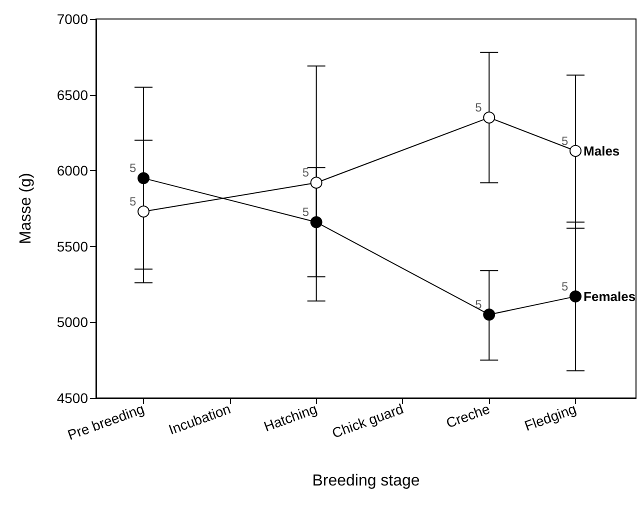  I want to click on y-tick-label: 5500, so click(72, 246).